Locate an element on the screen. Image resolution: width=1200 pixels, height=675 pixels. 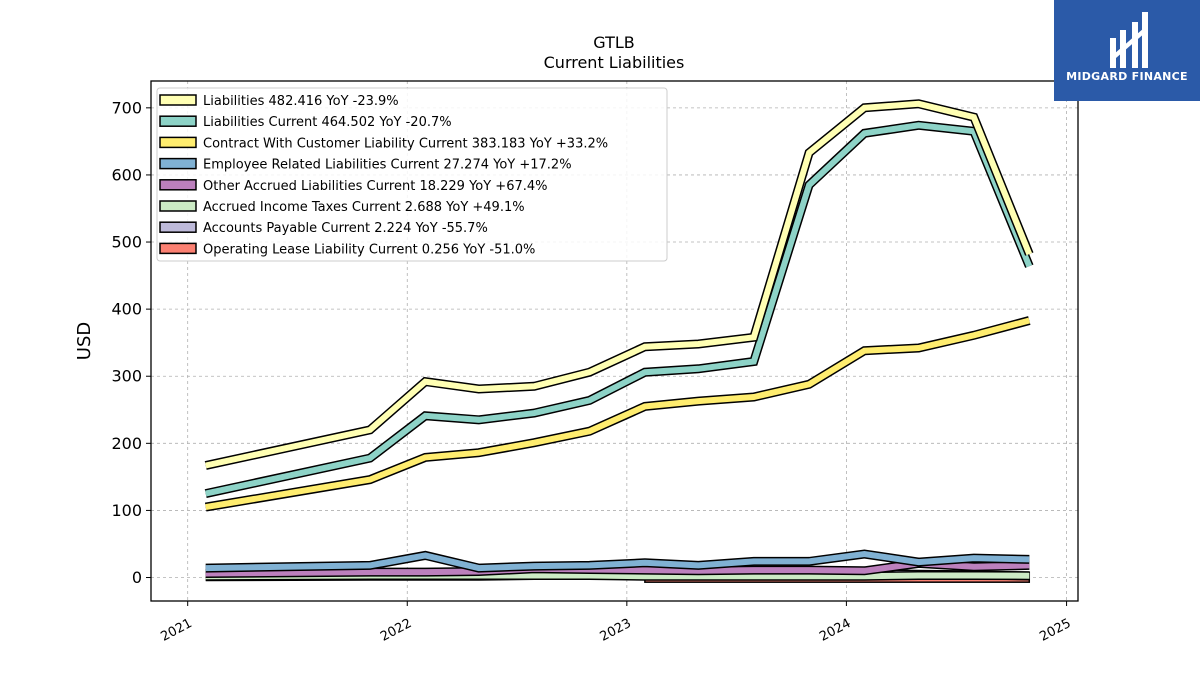
y-tick-label: 500 is located at coordinates (126, 242).